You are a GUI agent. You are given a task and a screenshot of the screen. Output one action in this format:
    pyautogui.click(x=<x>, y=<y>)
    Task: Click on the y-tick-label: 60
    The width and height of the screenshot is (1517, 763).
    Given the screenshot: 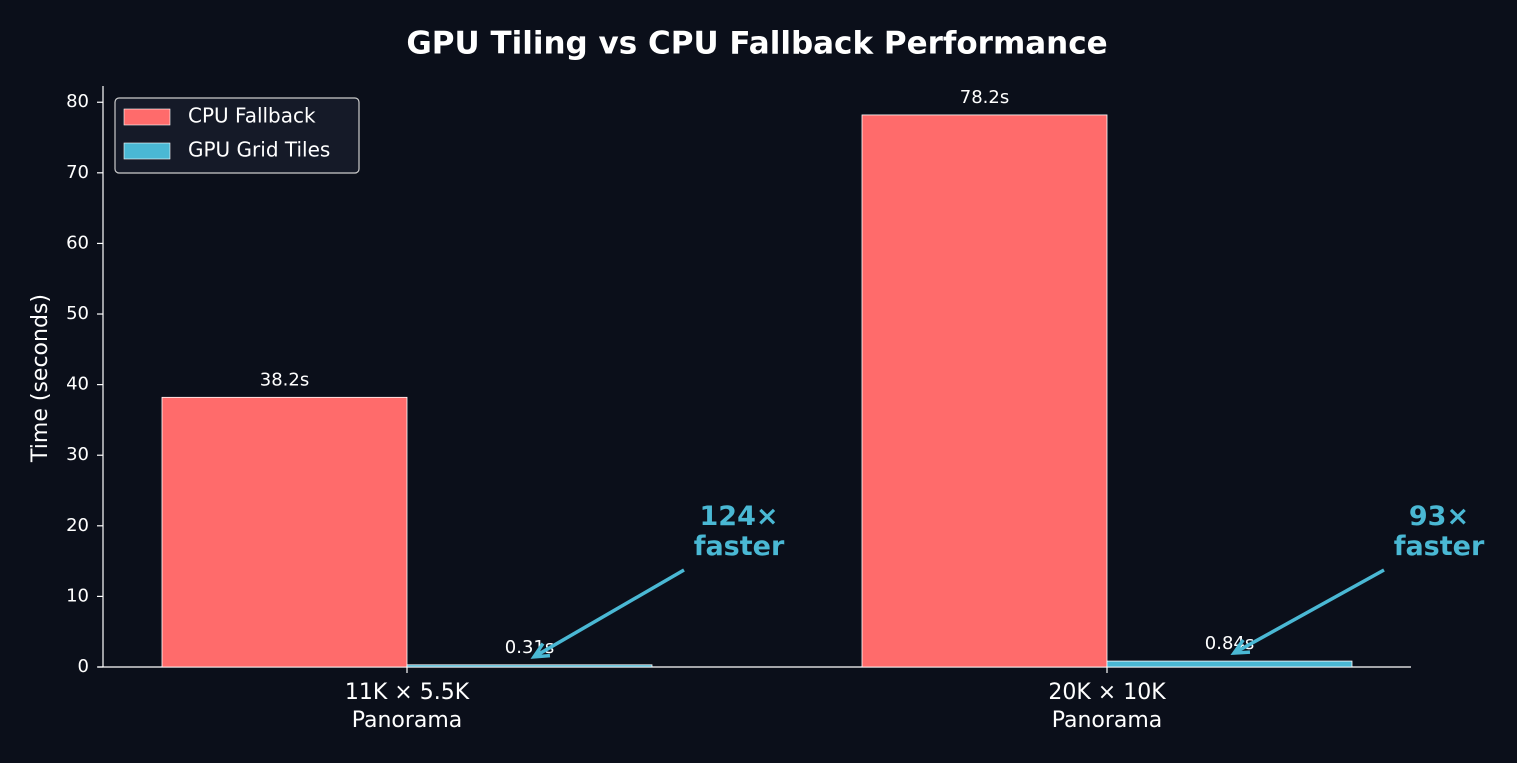 What is the action you would take?
    pyautogui.click(x=77, y=242)
    